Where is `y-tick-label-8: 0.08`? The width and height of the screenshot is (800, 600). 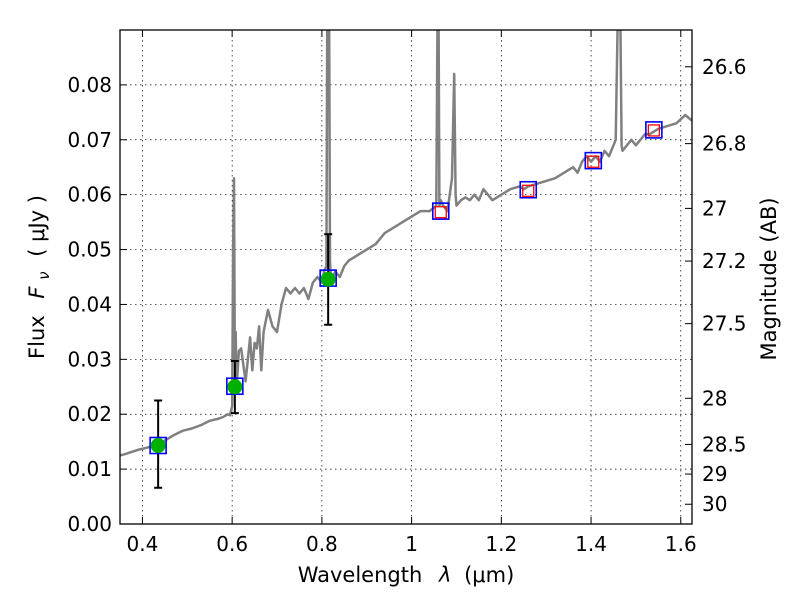
y-tick-label-8: 0.08 is located at coordinates (89, 85).